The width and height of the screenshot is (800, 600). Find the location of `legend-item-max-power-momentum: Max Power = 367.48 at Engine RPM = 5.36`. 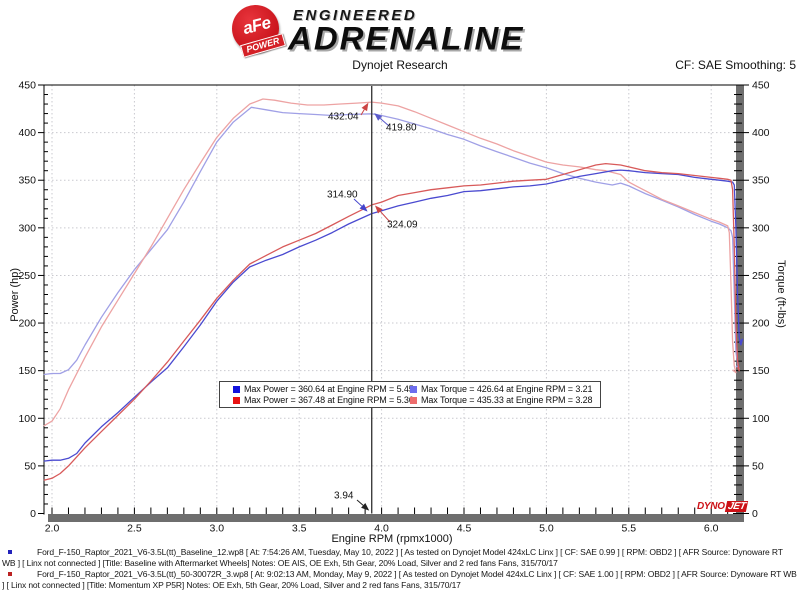

legend-item-max-power-momentum: Max Power = 367.48 at Engine RPM = 5.36 is located at coordinates (323, 400).